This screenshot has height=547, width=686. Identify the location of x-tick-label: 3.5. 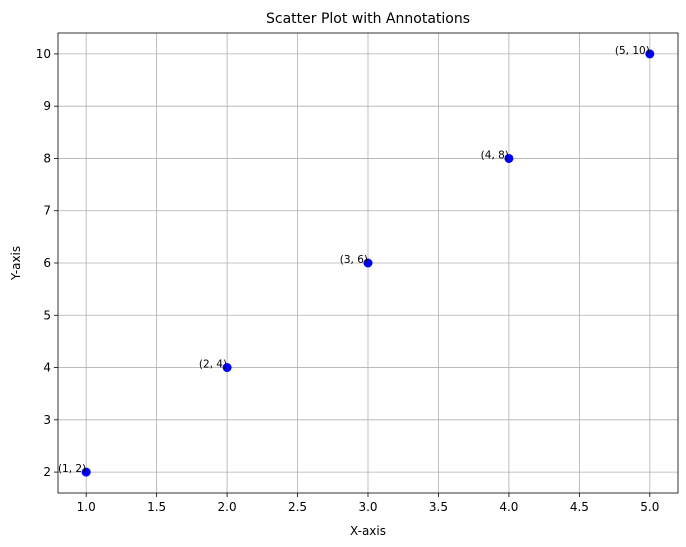
(438, 507).